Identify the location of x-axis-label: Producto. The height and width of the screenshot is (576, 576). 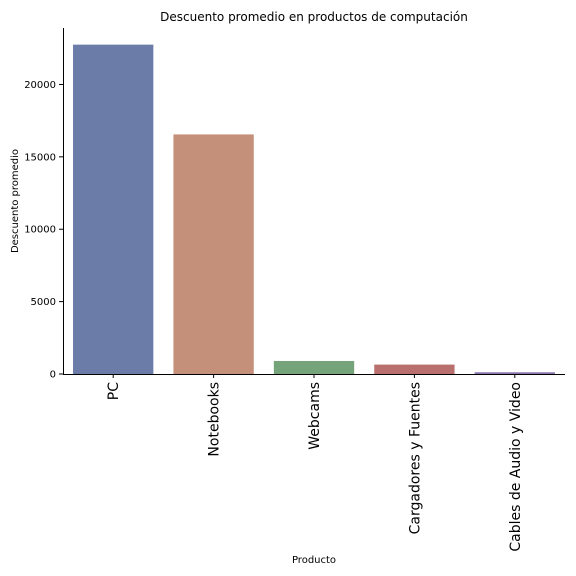
(314, 560).